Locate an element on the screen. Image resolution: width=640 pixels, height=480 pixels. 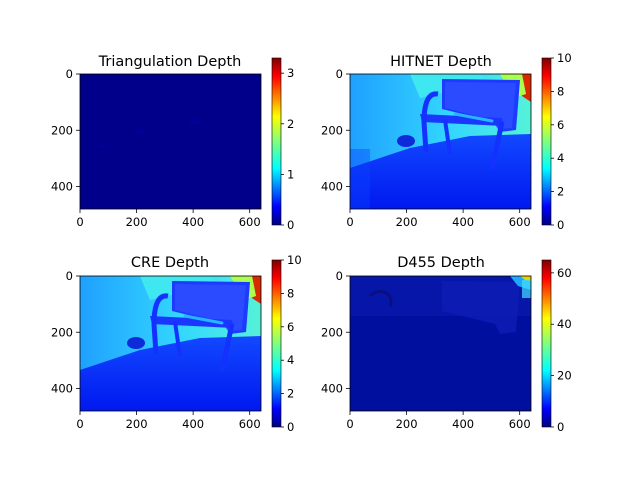
colorbar-tick-label: 20 is located at coordinates (564, 376).